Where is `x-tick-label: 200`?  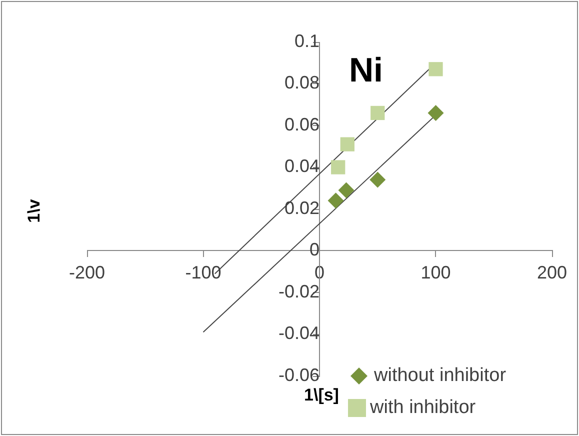
x-tick-label: 200 is located at coordinates (552, 272).